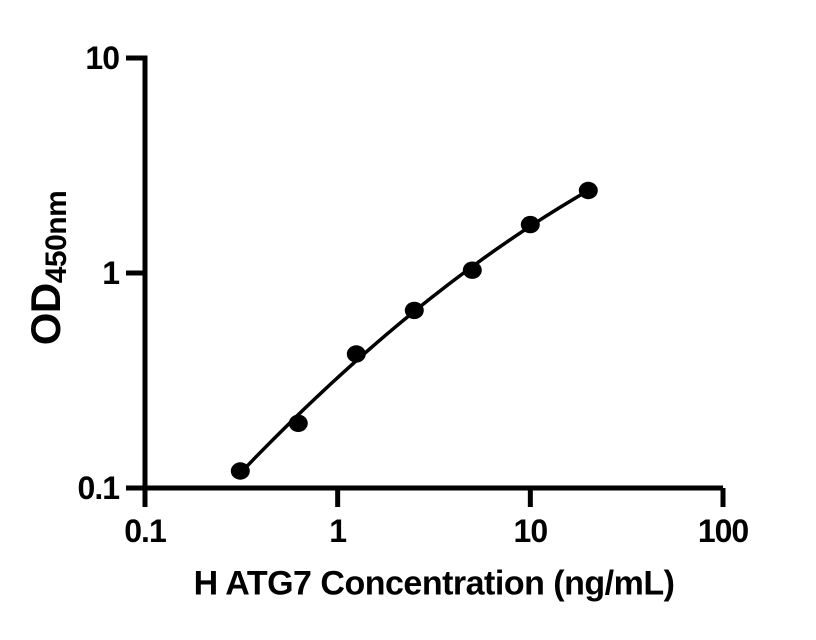 This screenshot has width=816, height=640. I want to click on x-axis-tick-label: 100, so click(723, 531).